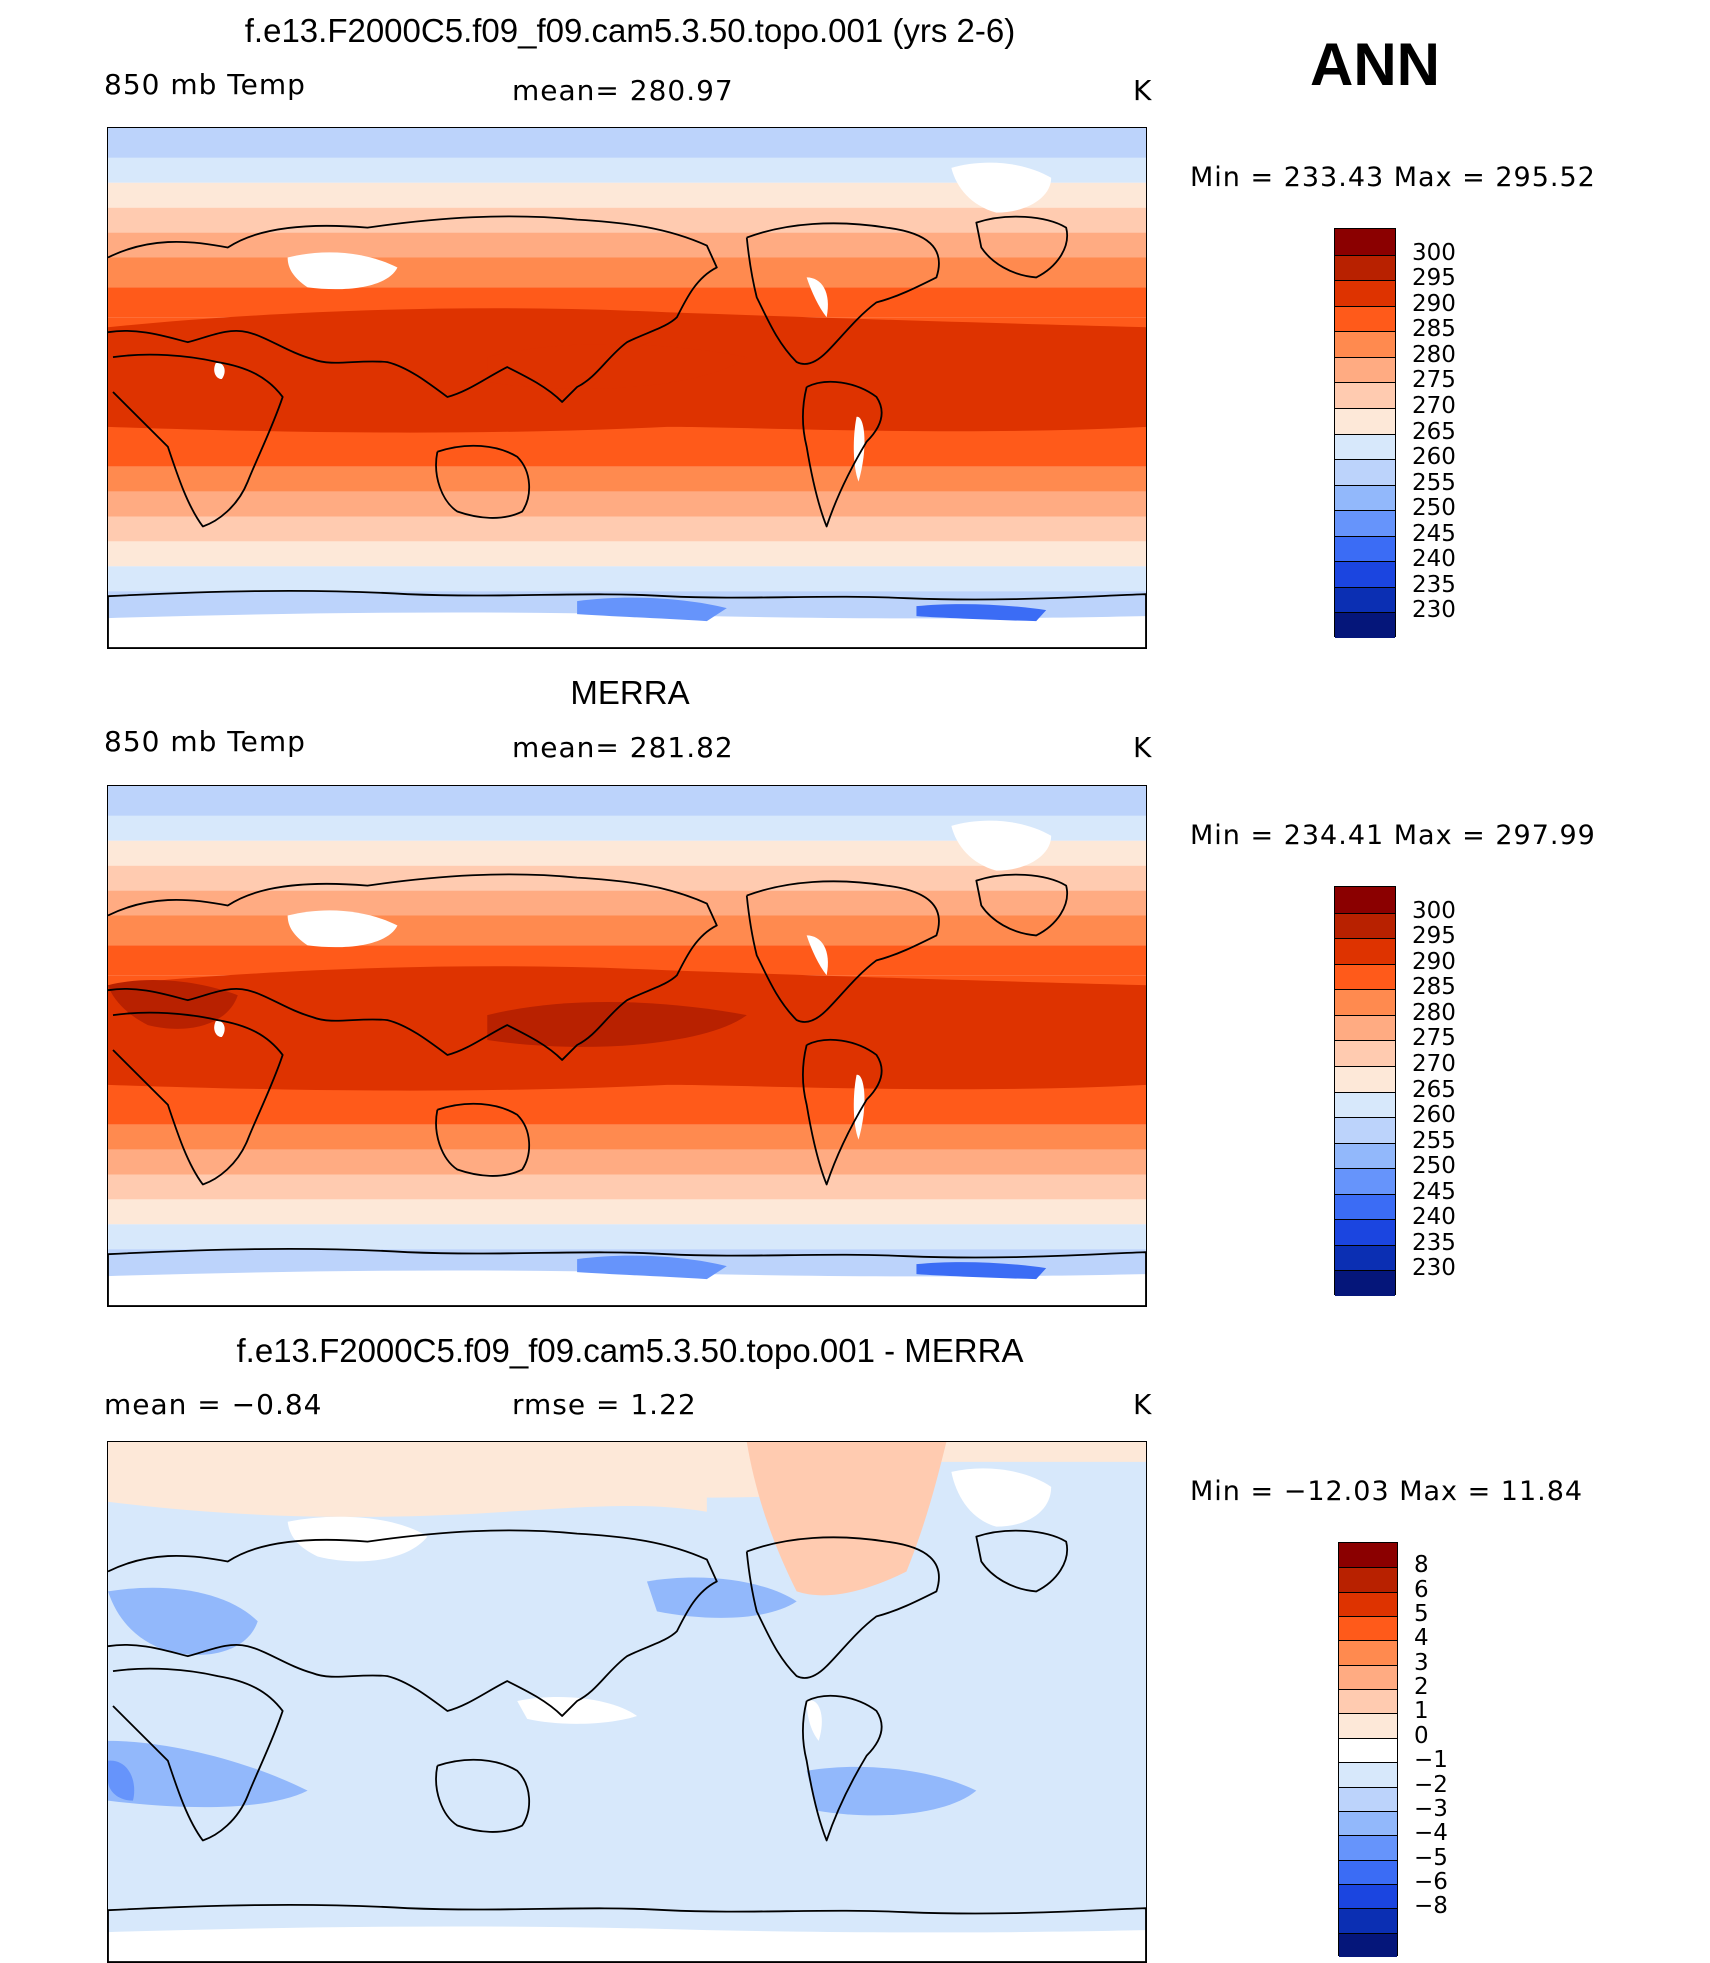 The width and height of the screenshot is (1710, 1963). What do you see at coordinates (1431, 1808) in the screenshot?
I see `colorbar-tick-label: −3` at bounding box center [1431, 1808].